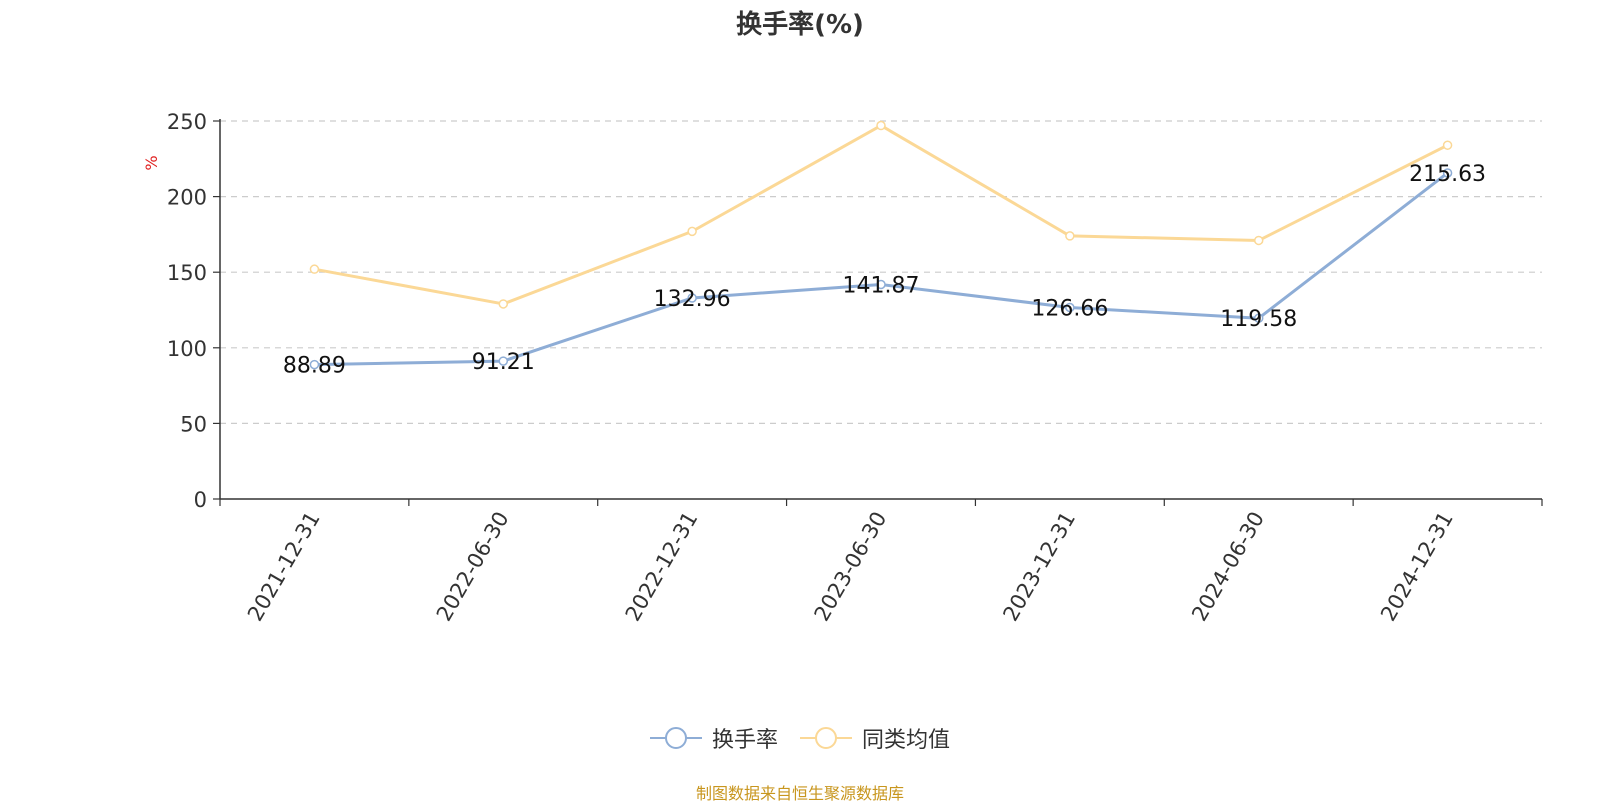  I want to click on data-label: 132.96, so click(692, 299).